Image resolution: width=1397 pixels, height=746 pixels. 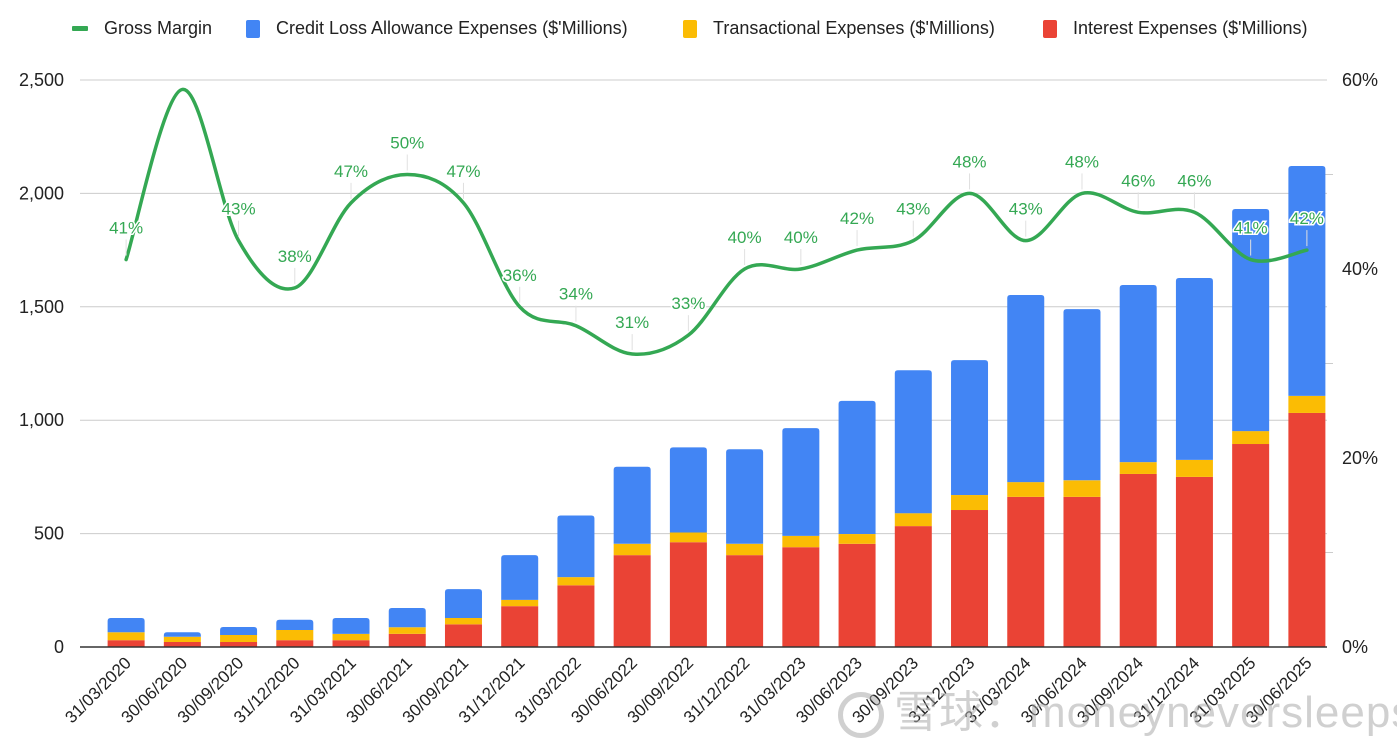 What do you see at coordinates (1138, 180) in the screenshot?
I see `gross-margin-data-label: 46%` at bounding box center [1138, 180].